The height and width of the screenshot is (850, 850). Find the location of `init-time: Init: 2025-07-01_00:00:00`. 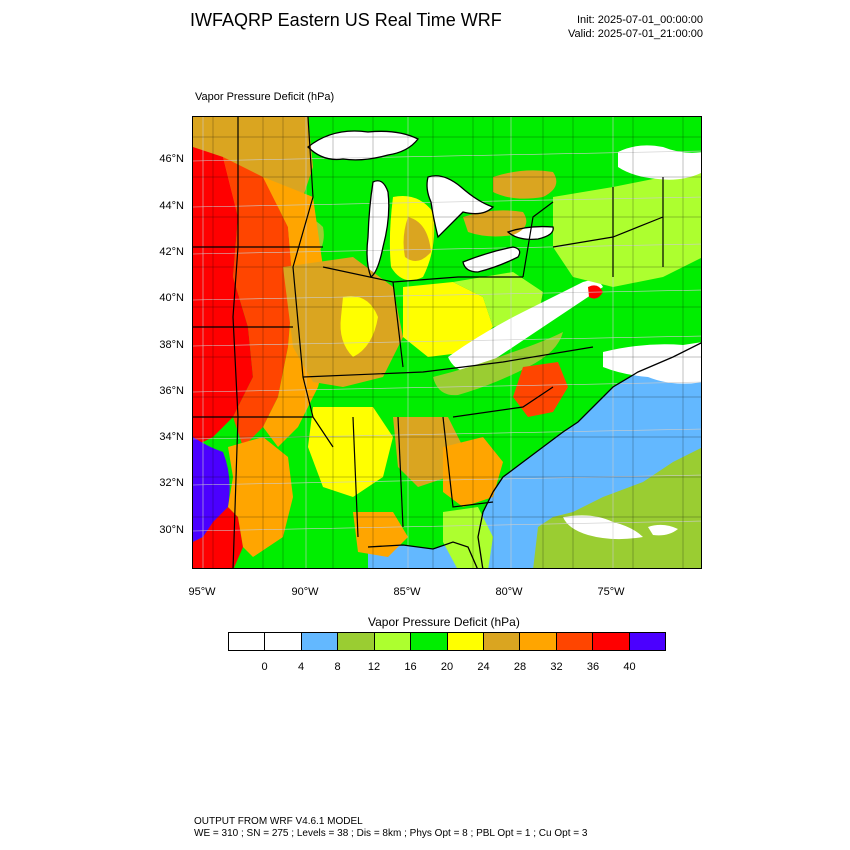

init-time: Init: 2025-07-01_00:00:00 is located at coordinates (640, 20).